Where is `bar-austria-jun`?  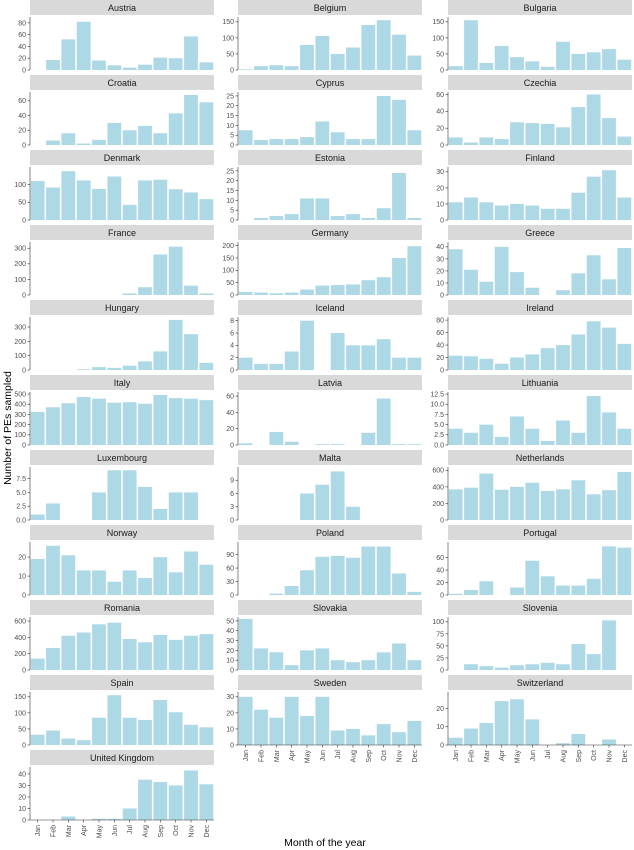
bar-austria-jun is located at coordinates (114, 67).